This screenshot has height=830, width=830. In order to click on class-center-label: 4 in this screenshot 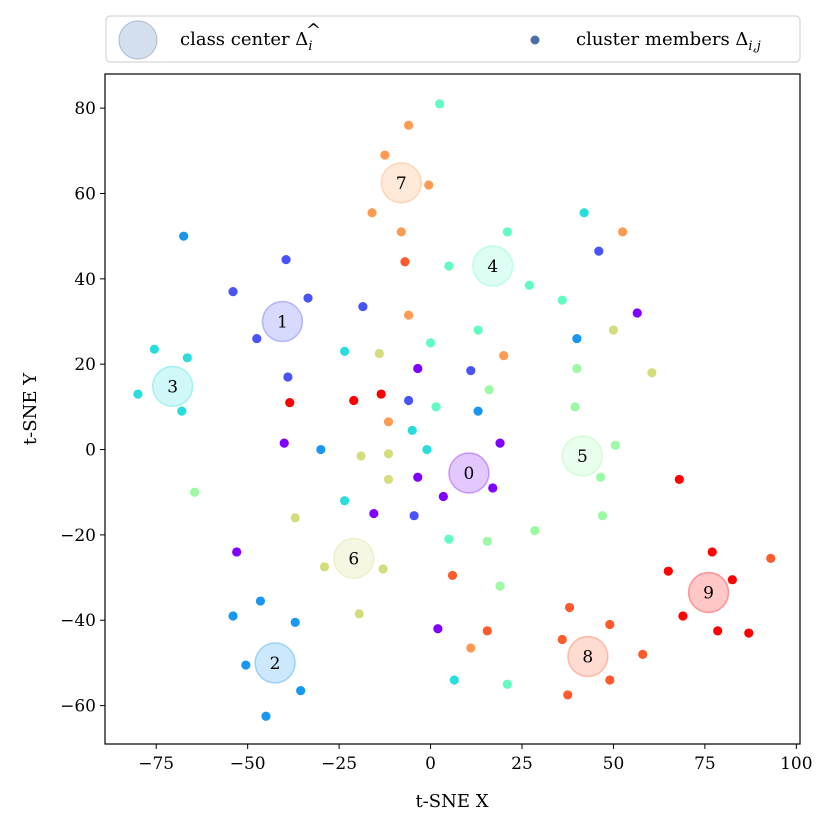, I will do `click(492, 267)`.